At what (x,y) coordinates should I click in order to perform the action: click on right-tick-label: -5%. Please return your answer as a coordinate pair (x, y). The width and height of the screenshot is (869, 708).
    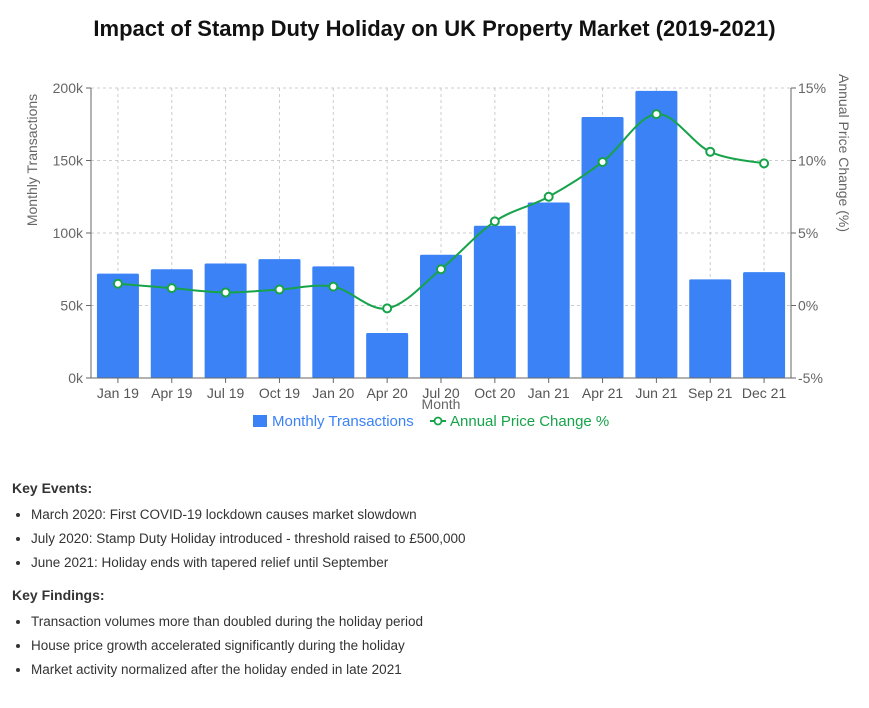
    Looking at the image, I should click on (810, 378).